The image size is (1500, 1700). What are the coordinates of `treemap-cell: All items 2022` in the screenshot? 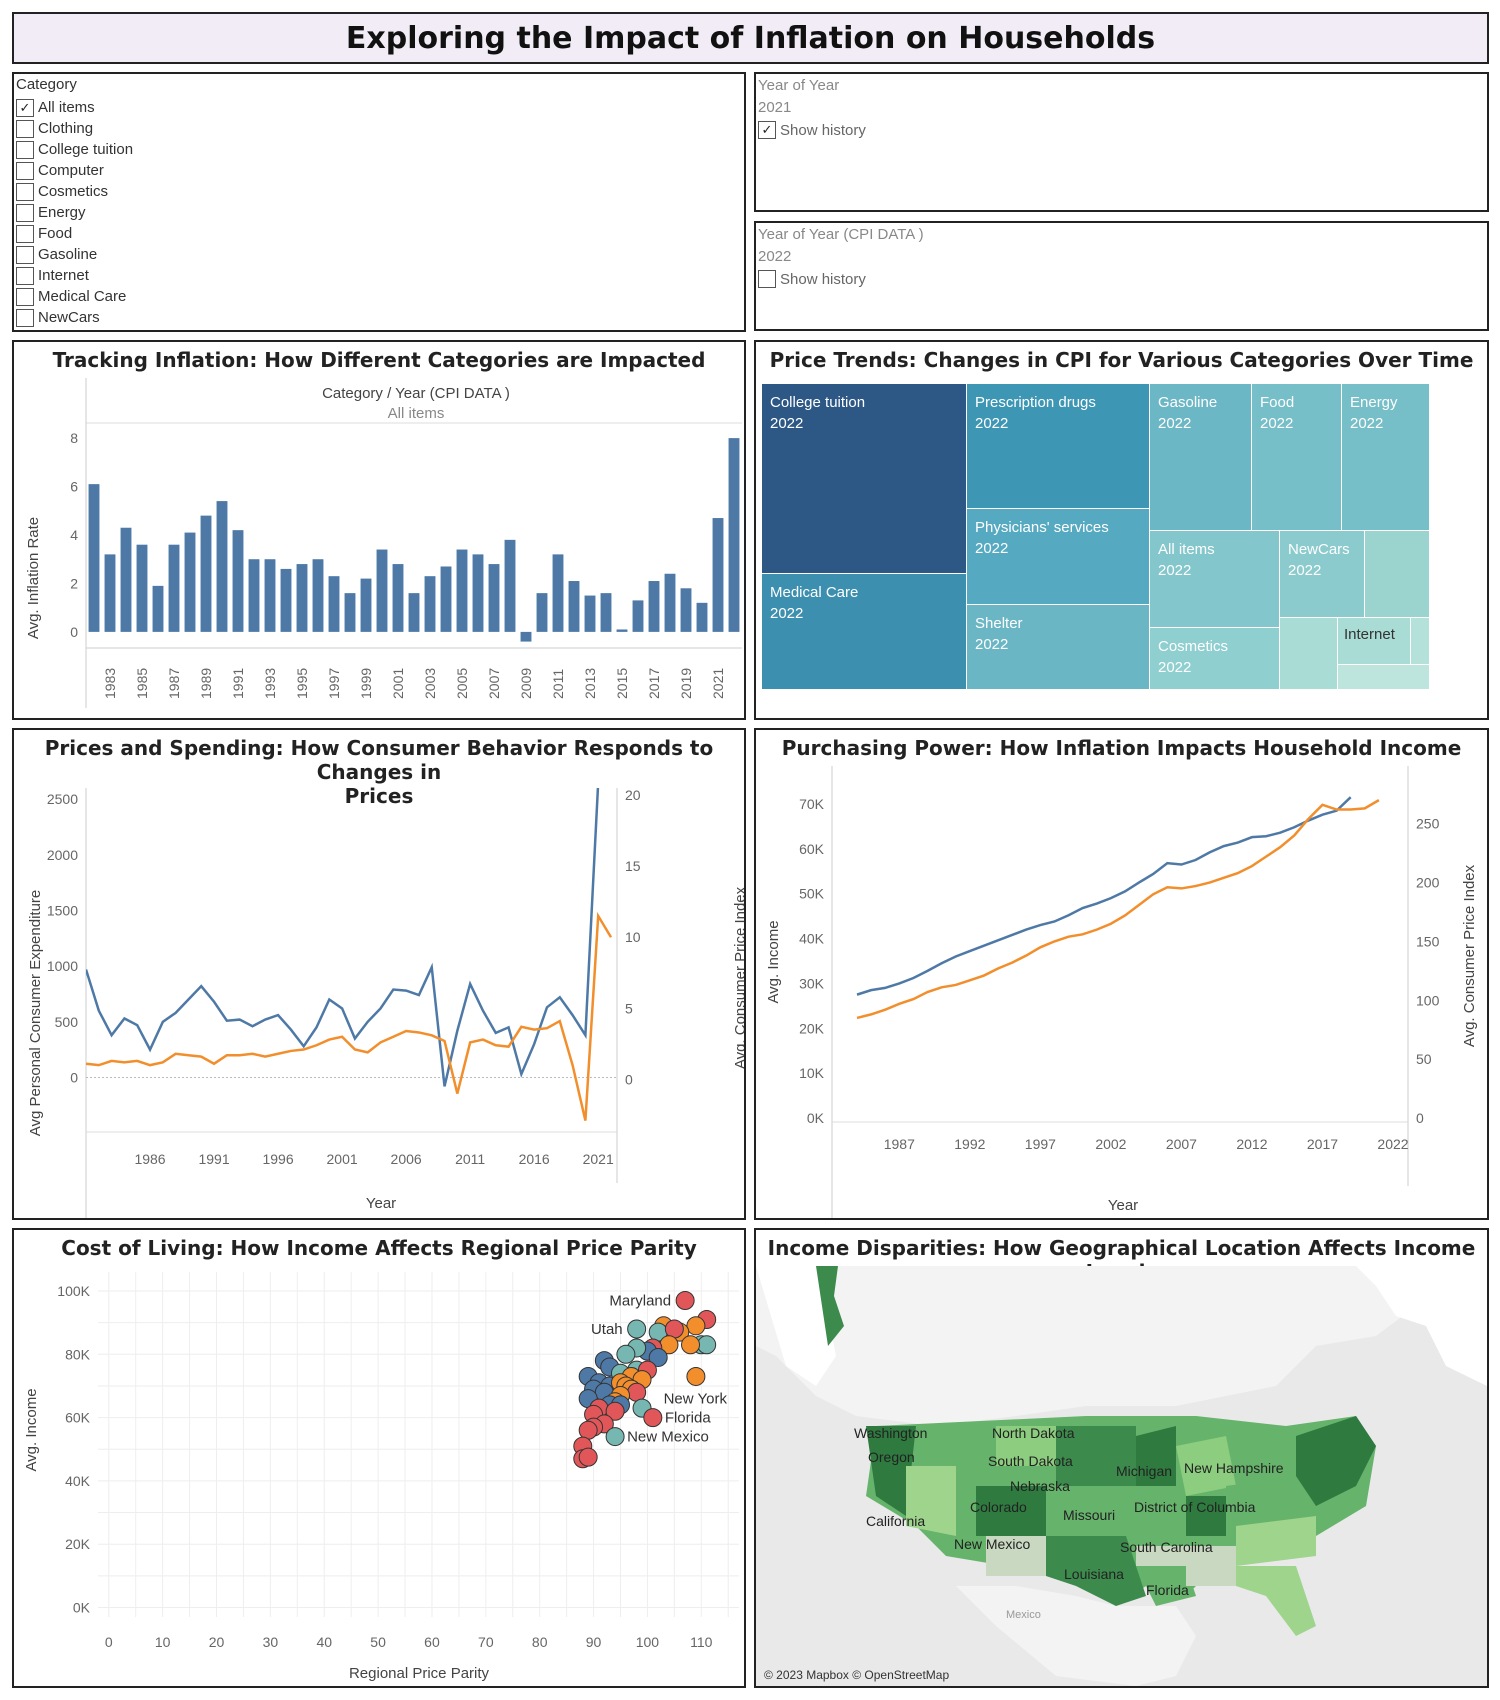 It's located at (1215, 579).